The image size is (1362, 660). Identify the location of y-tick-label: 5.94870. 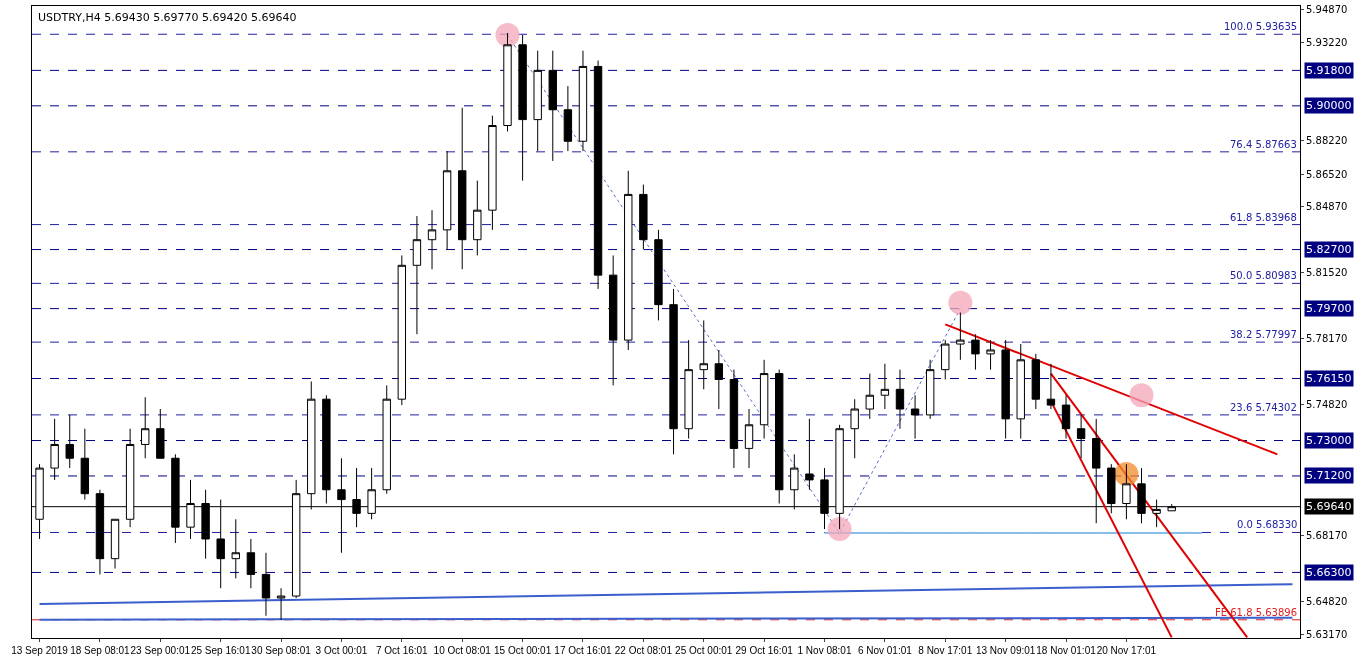
(1327, 10).